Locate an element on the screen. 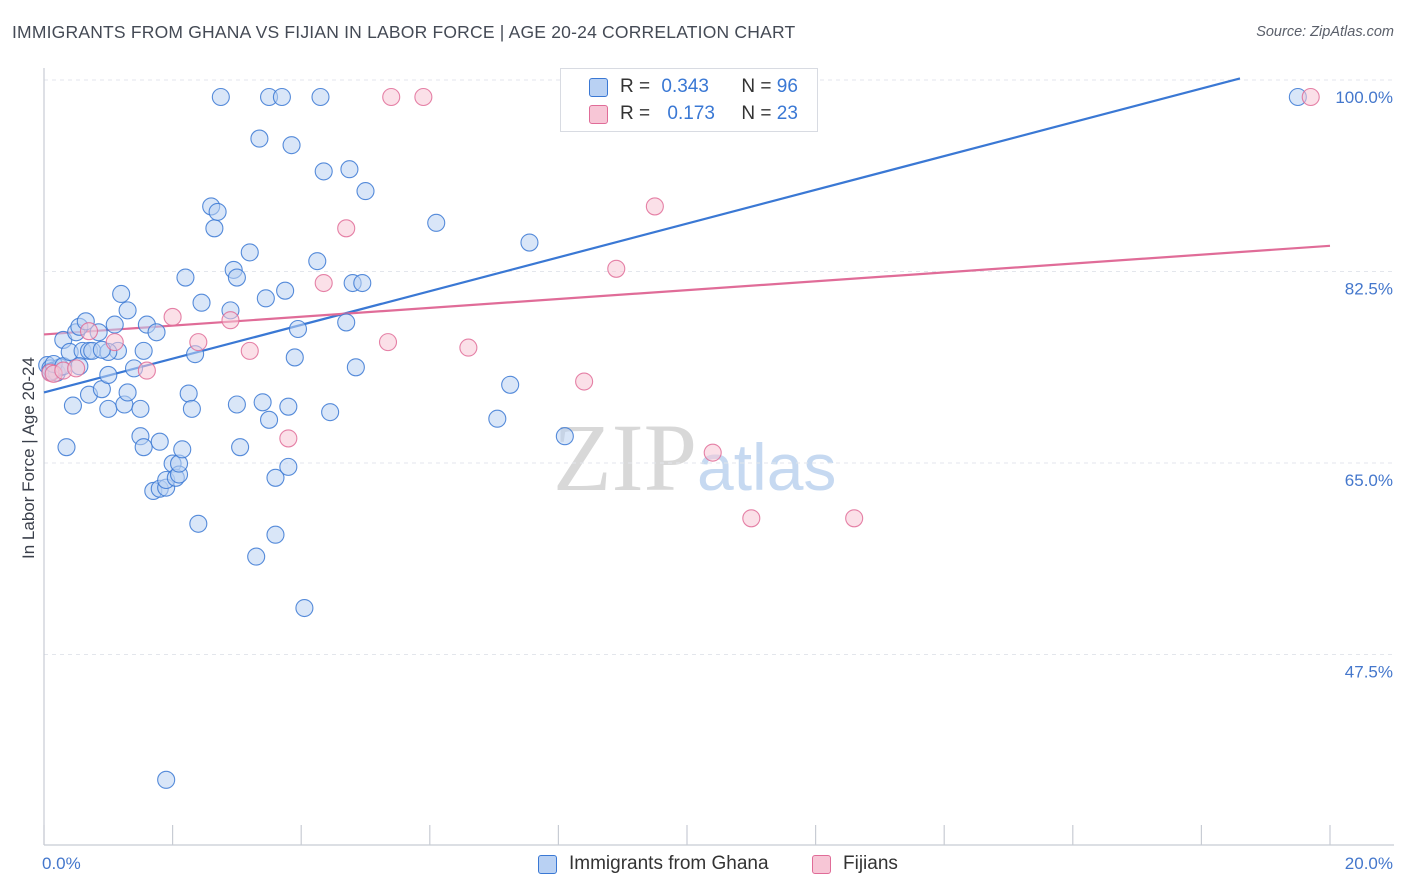  y-tick-label: 47.5% is located at coordinates (1369, 672).